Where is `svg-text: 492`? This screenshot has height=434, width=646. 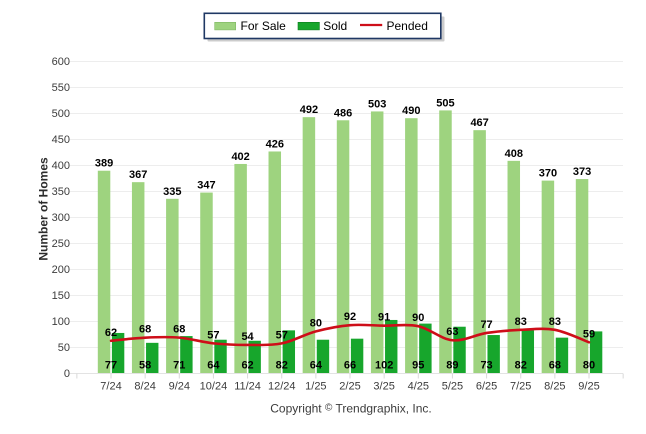 svg-text: 492 is located at coordinates (309, 110).